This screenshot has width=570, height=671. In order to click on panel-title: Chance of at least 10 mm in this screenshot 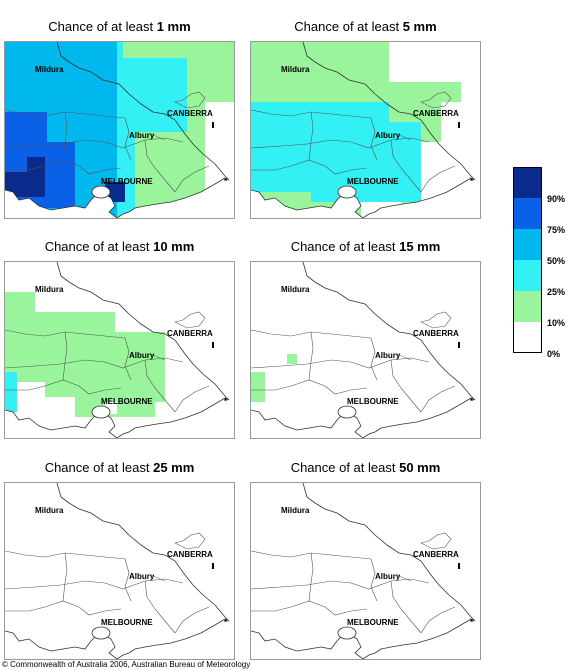, I will do `click(119, 246)`.